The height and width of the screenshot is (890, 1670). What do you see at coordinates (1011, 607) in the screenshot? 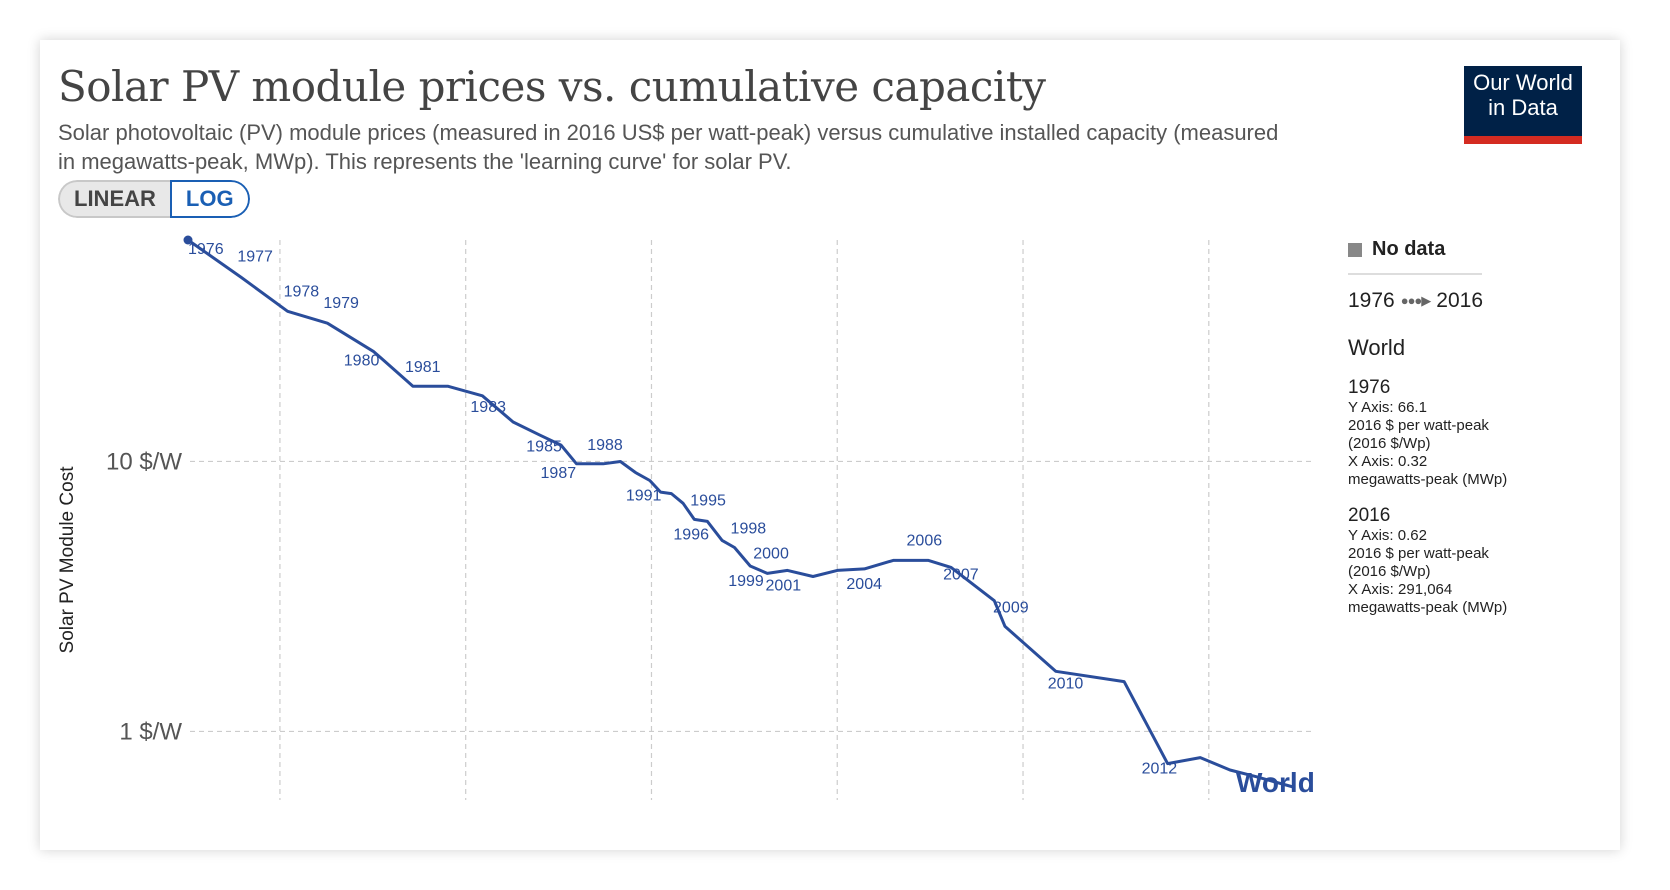
I see `year-label: 2009` at bounding box center [1011, 607].